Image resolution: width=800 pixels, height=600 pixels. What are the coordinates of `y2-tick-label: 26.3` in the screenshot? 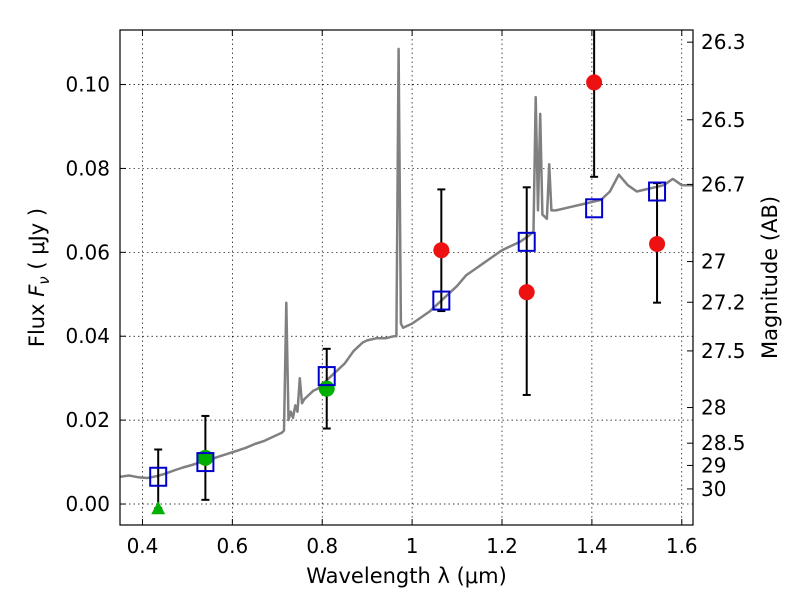 It's located at (723, 42).